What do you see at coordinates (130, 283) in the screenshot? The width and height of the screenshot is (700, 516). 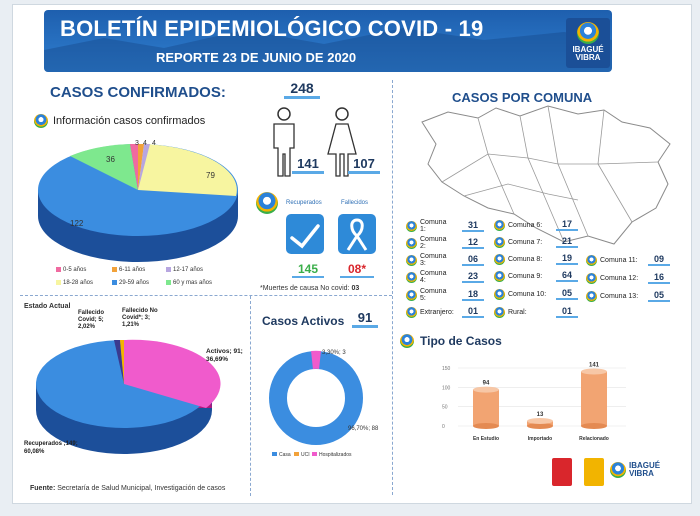 I see `legend-29-59: 29-59 años` at bounding box center [130, 283].